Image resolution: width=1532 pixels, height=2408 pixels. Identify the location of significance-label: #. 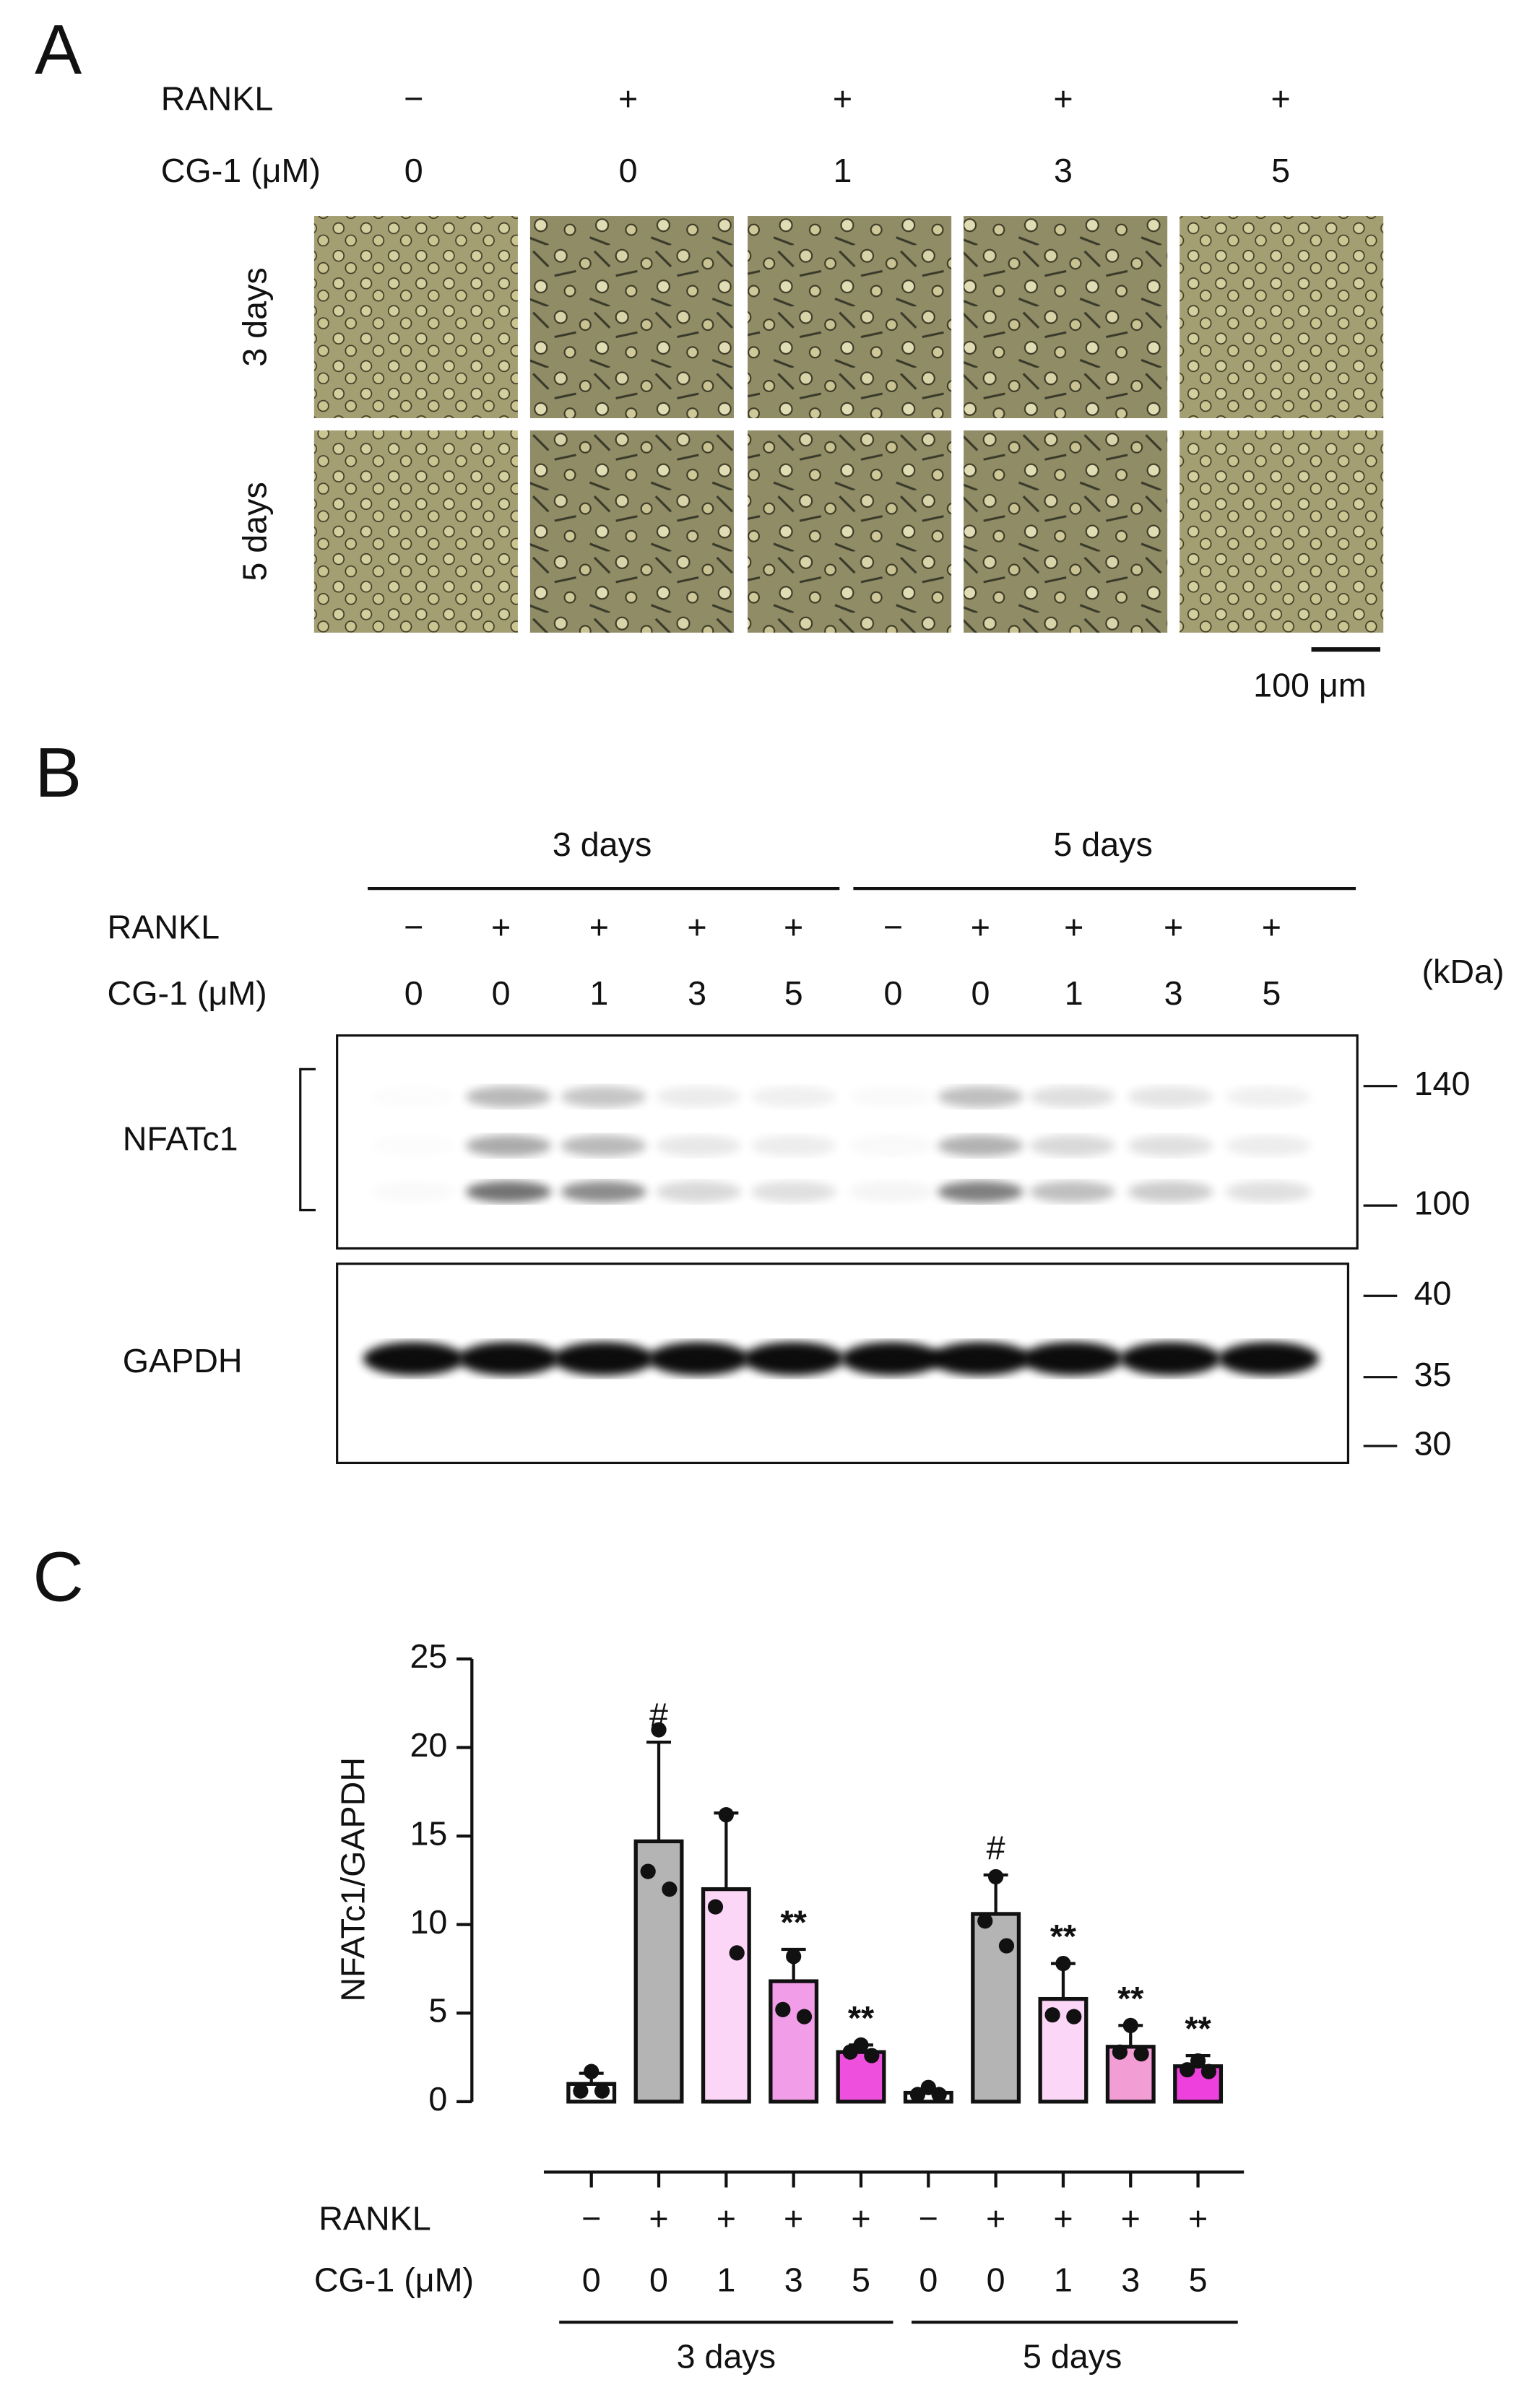
(996, 1847).